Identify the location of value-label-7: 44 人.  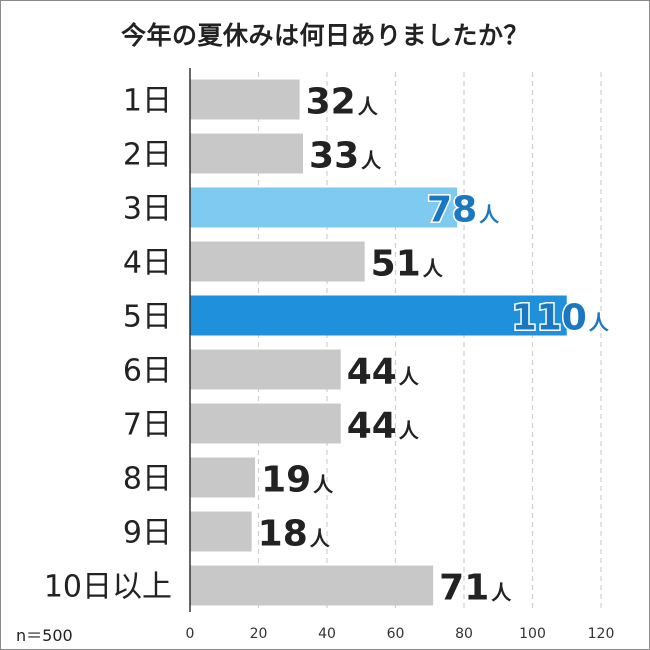
(383, 426).